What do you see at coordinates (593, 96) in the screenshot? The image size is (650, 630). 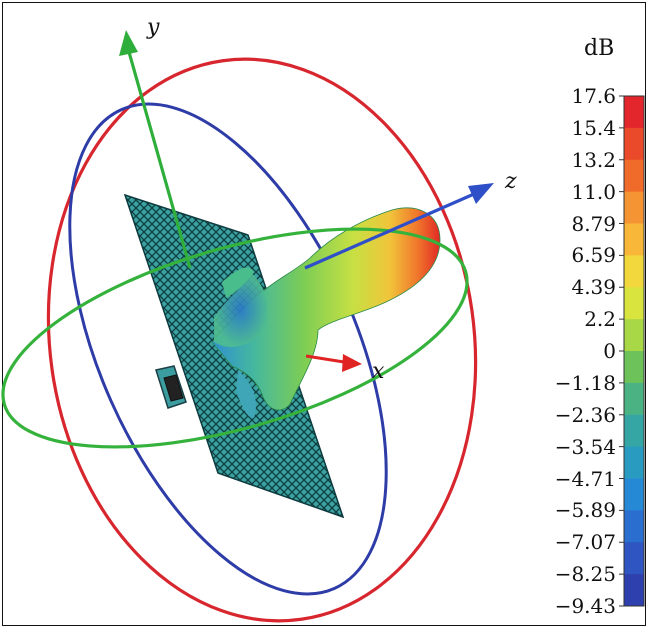 I see `colorbar-tick-label: 17.6` at bounding box center [593, 96].